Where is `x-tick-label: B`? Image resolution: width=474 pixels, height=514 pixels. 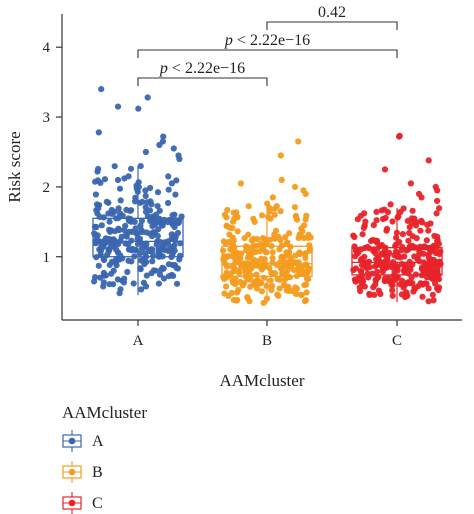
x-tick-label: B is located at coordinates (267, 341).